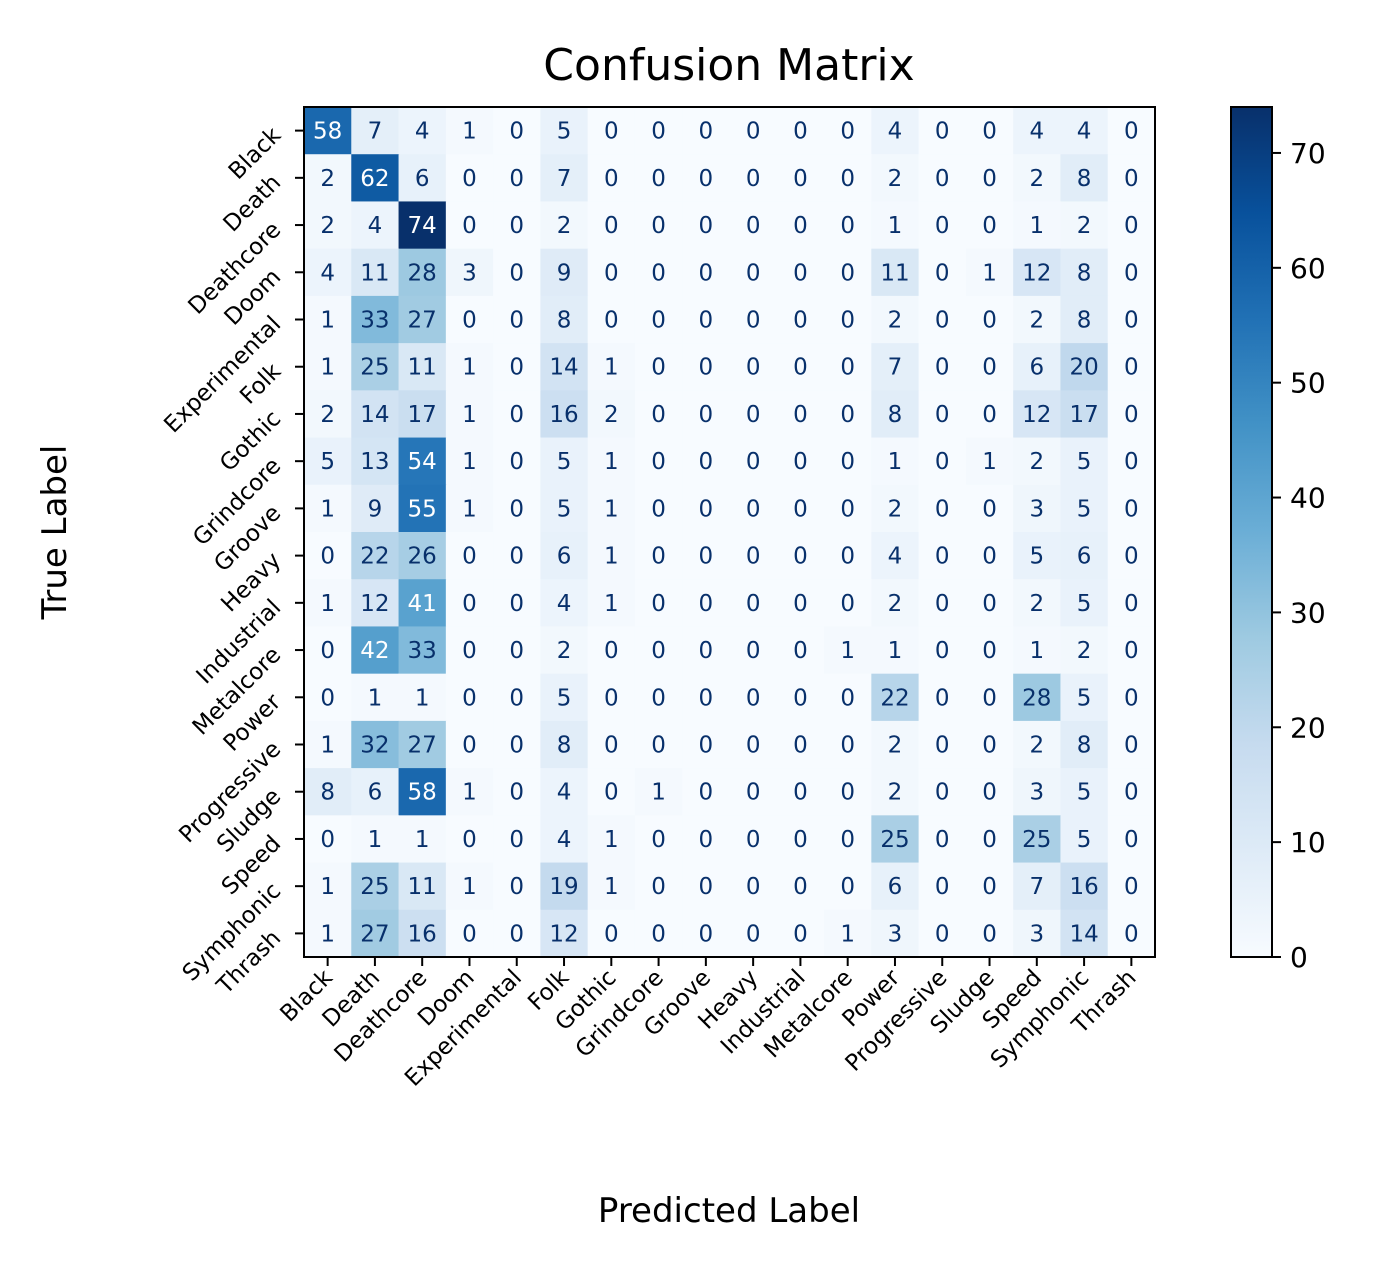  I want to click on cell-gothic-progressive, so click(942, 414).